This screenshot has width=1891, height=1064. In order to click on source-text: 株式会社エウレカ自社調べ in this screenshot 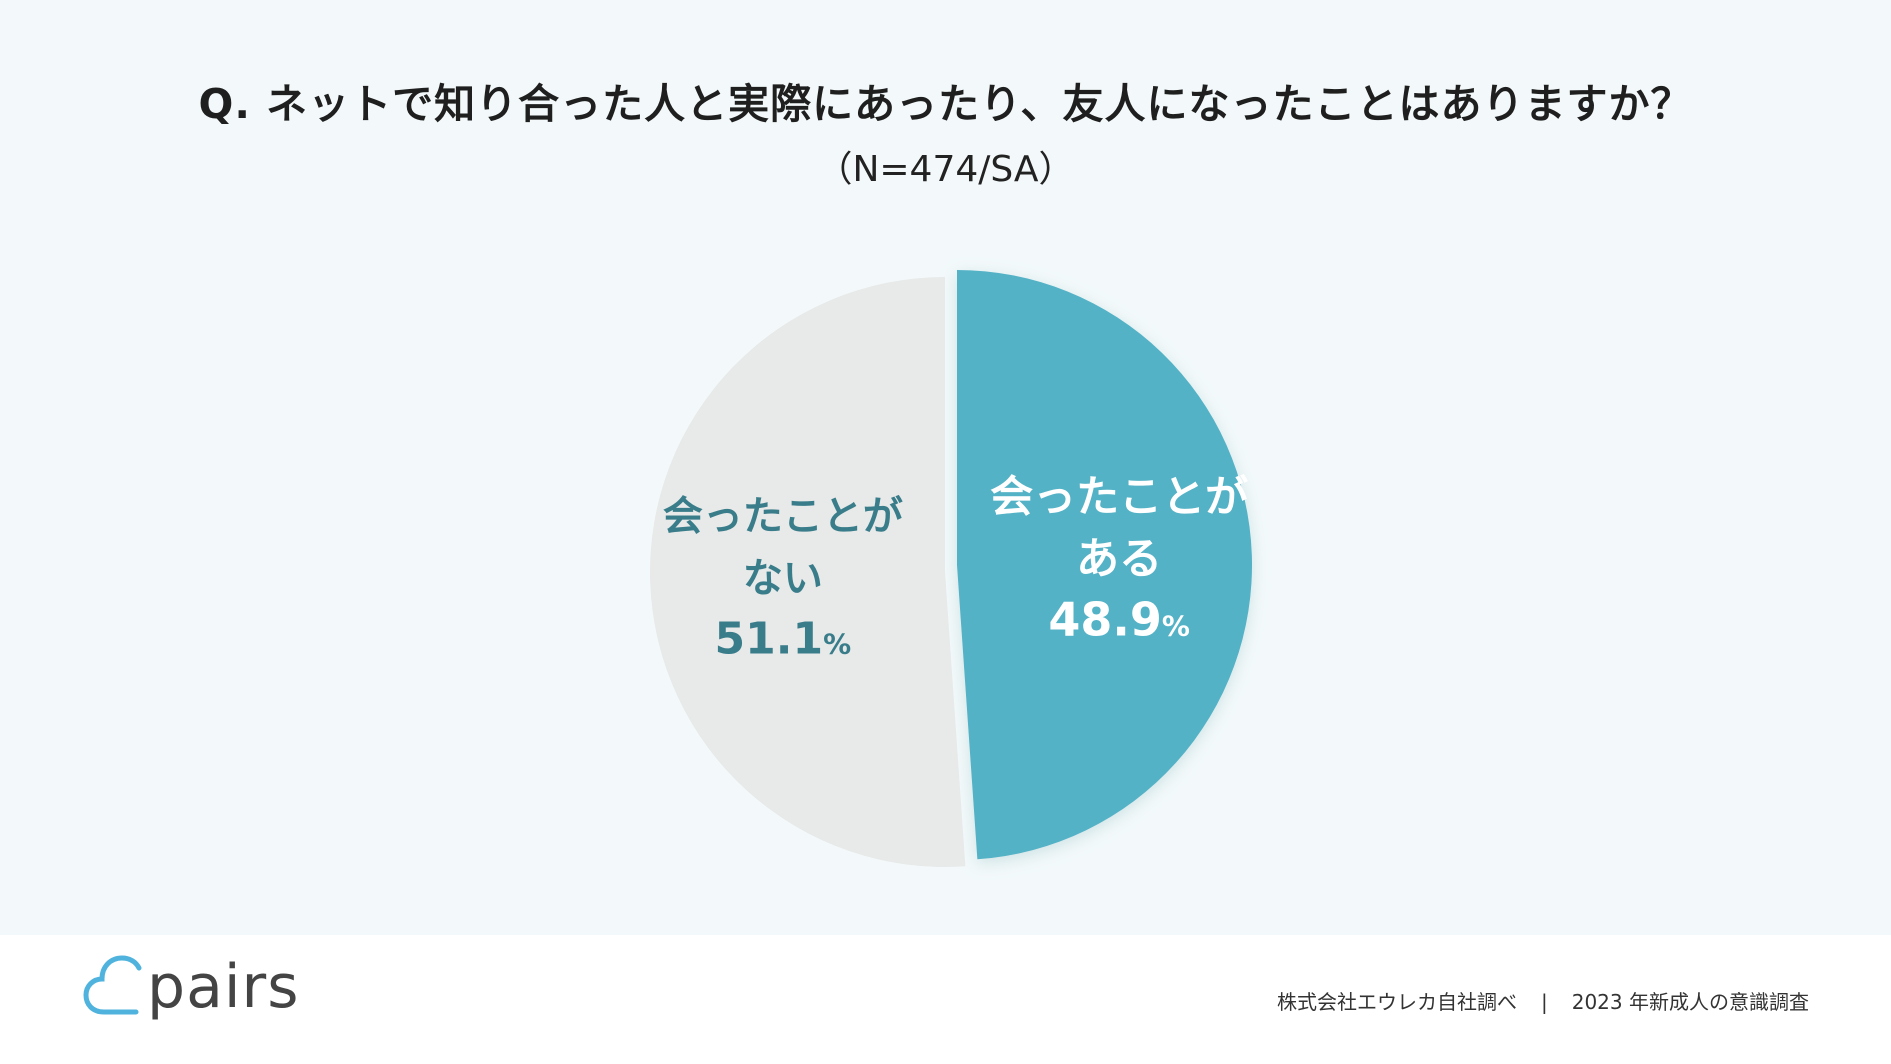, I will do `click(1396, 1002)`.